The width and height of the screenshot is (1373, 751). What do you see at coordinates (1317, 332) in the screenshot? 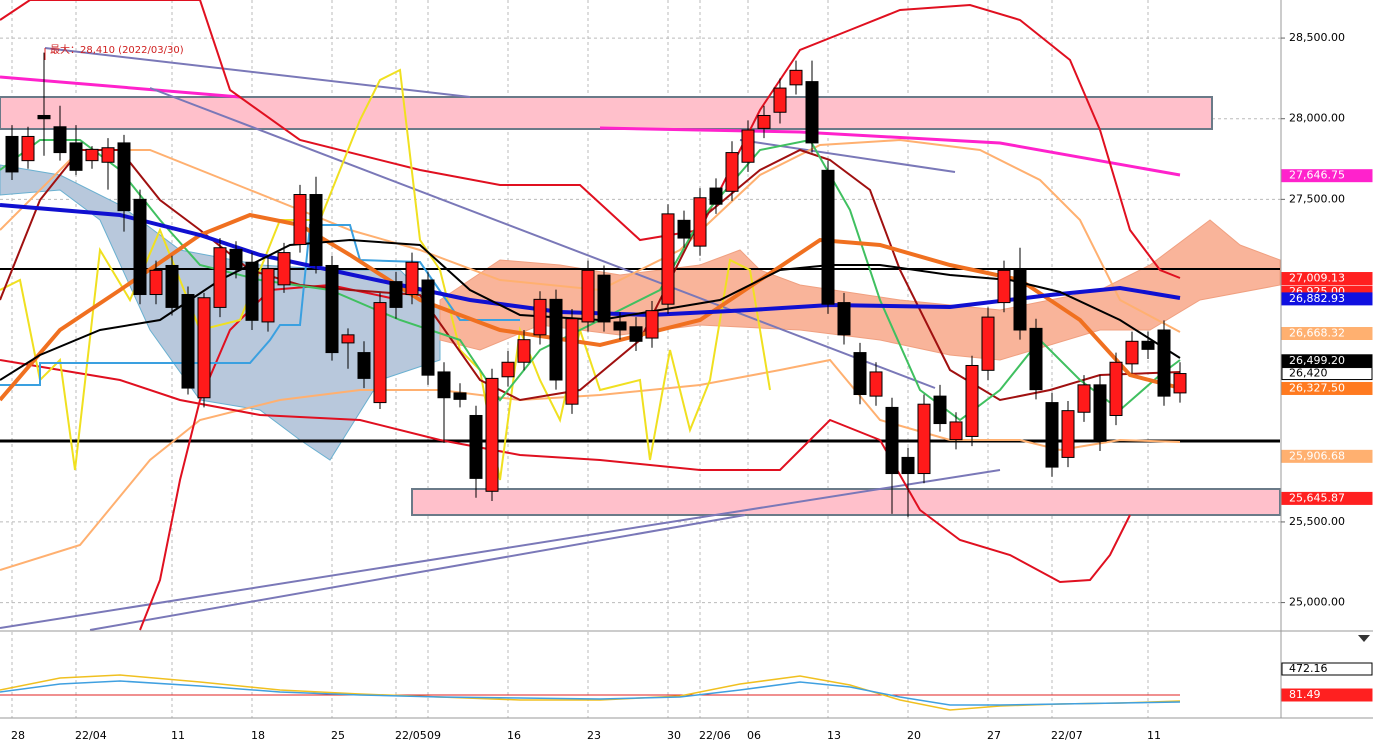
I see `price-tag-label: 26,668.32` at bounding box center [1317, 332].